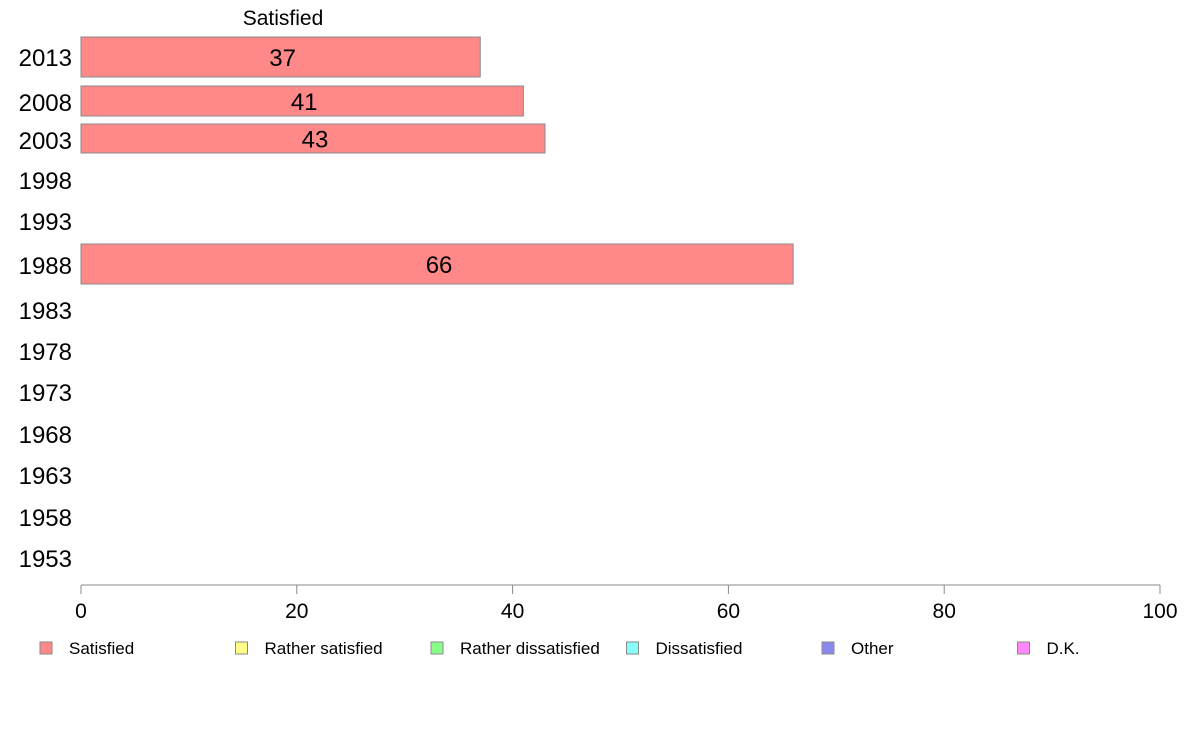  Describe the element at coordinates (1159, 611) in the screenshot. I see `x-tick-label: 100` at that location.